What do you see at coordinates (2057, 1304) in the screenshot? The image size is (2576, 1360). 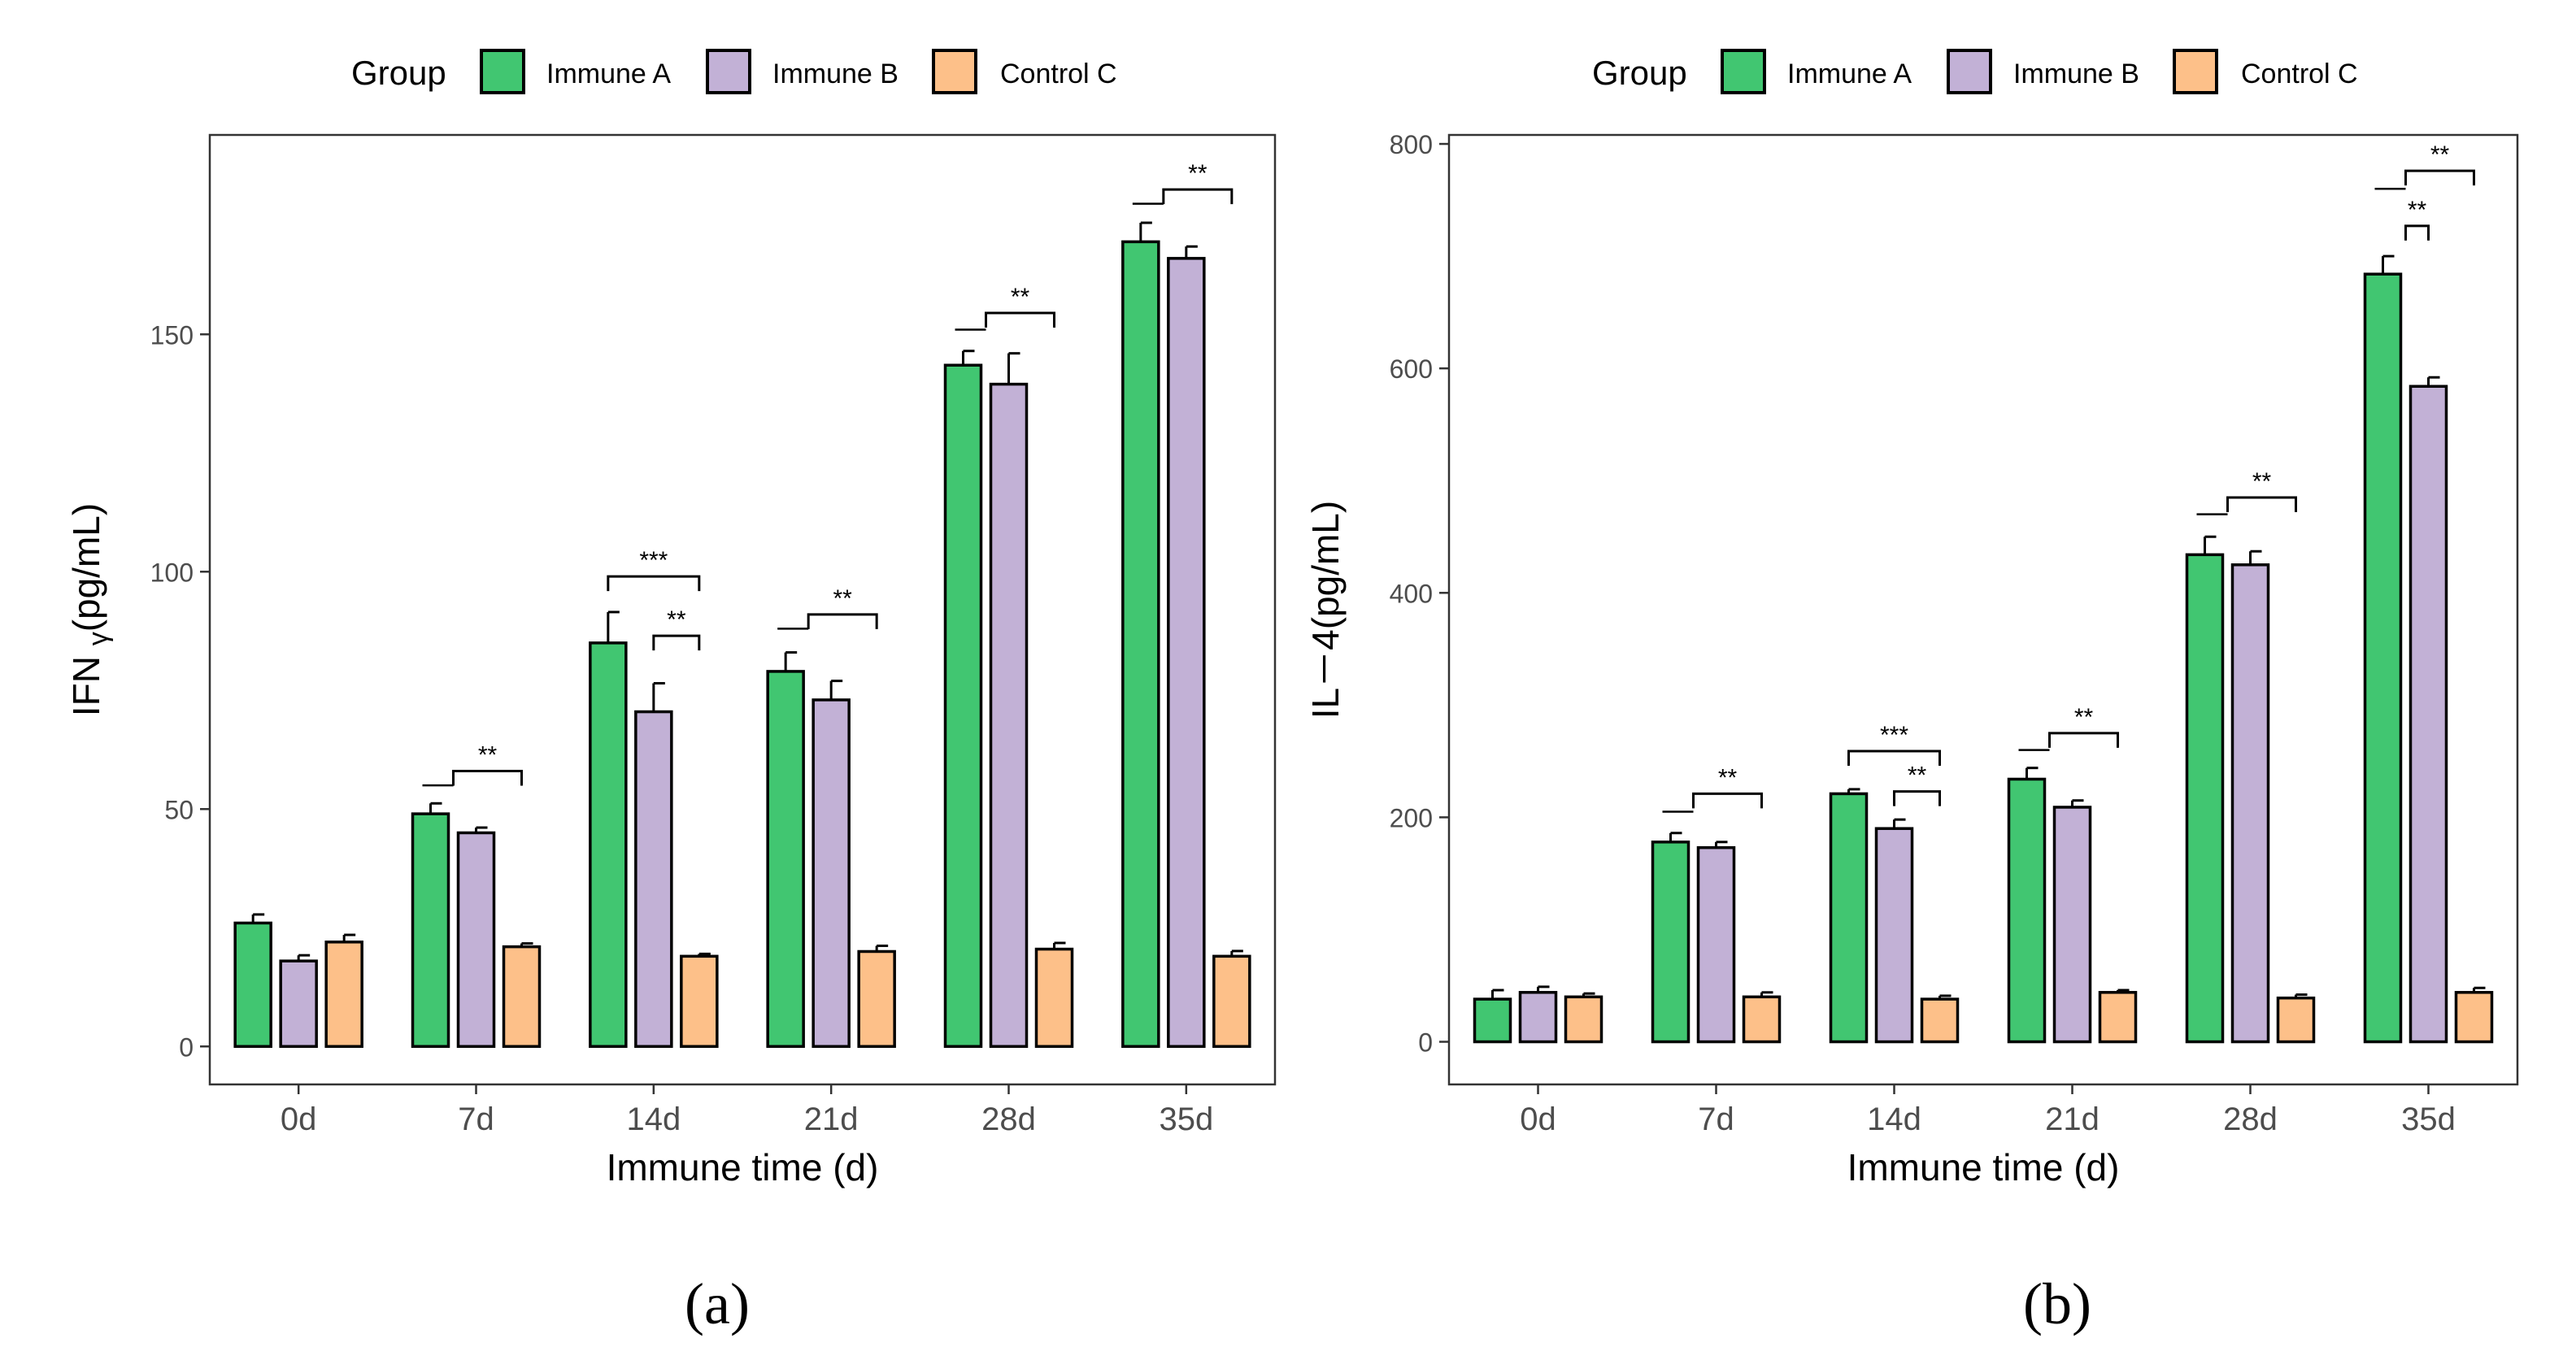 I see `panel-label: (b)` at bounding box center [2057, 1304].